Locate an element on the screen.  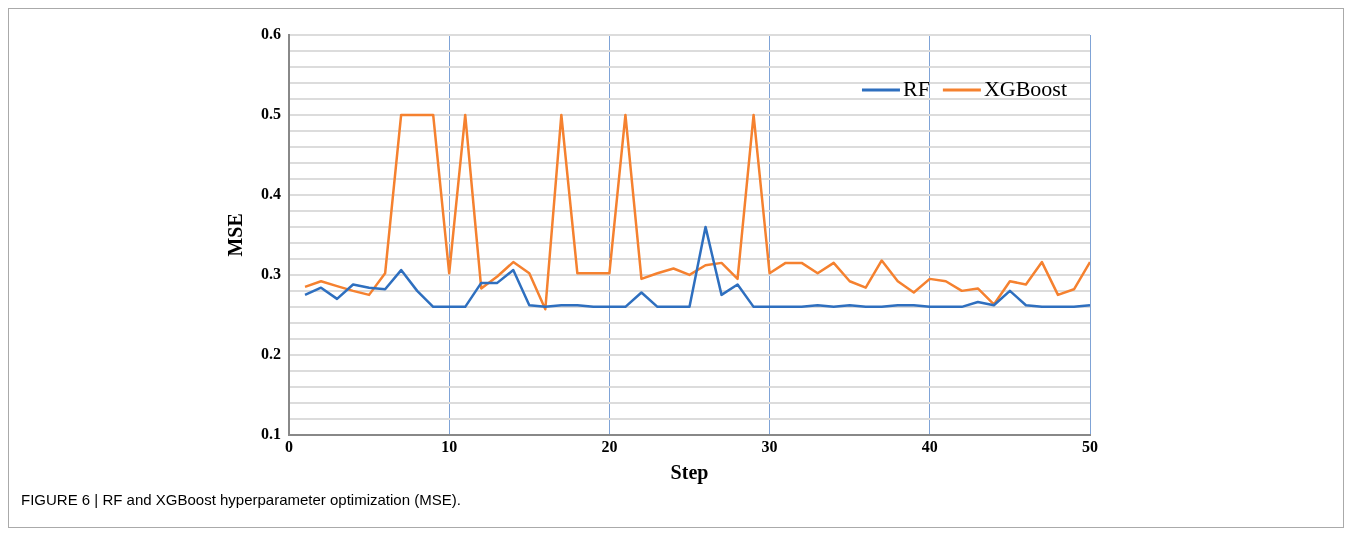
x-axis-title: Step is located at coordinates (689, 473).